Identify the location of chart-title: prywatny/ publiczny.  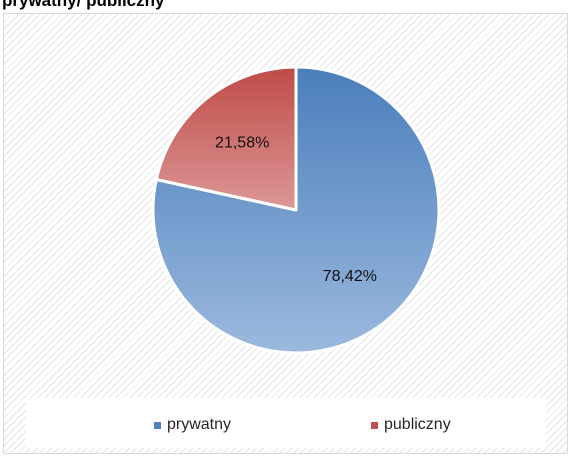
(83, 5).